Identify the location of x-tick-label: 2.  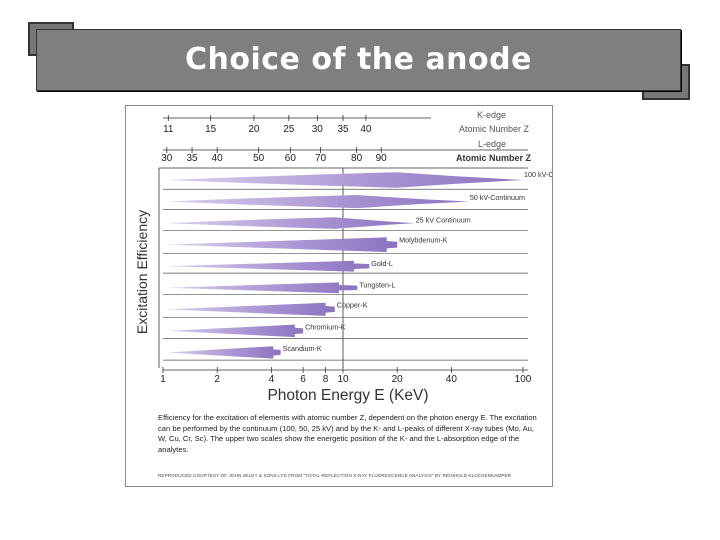
(217, 379).